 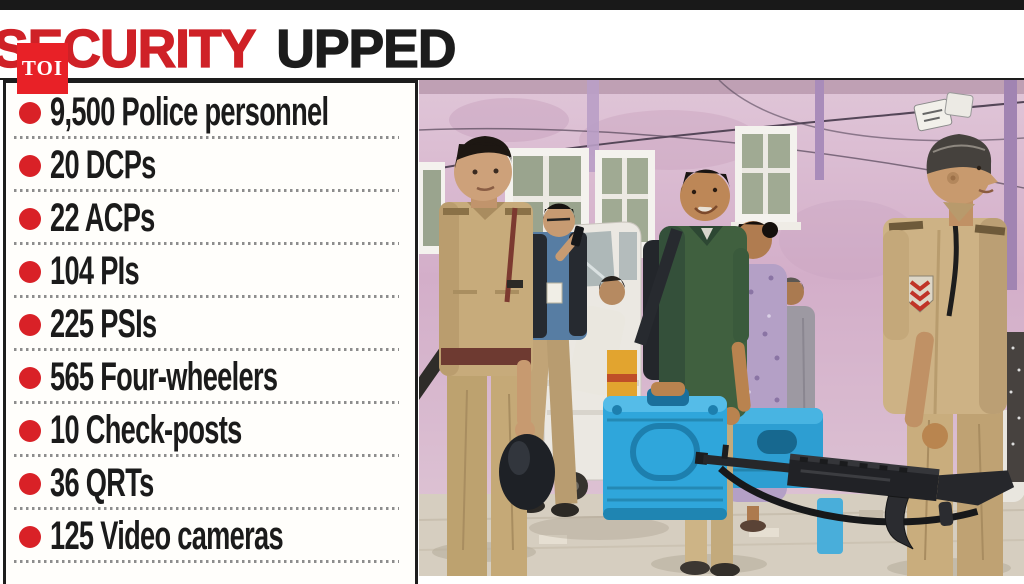 I want to click on list-item: 22 ACPs, so click(x=210, y=218).